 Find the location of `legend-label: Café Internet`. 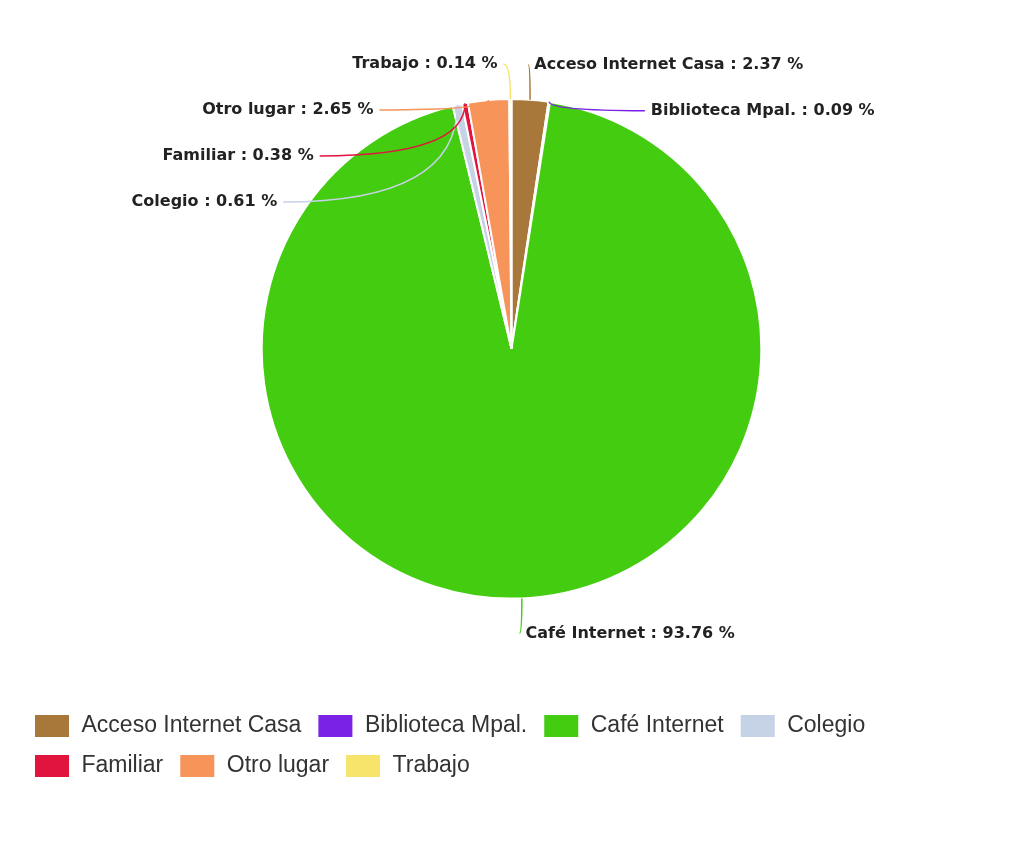

legend-label: Café Internet is located at coordinates (657, 724).